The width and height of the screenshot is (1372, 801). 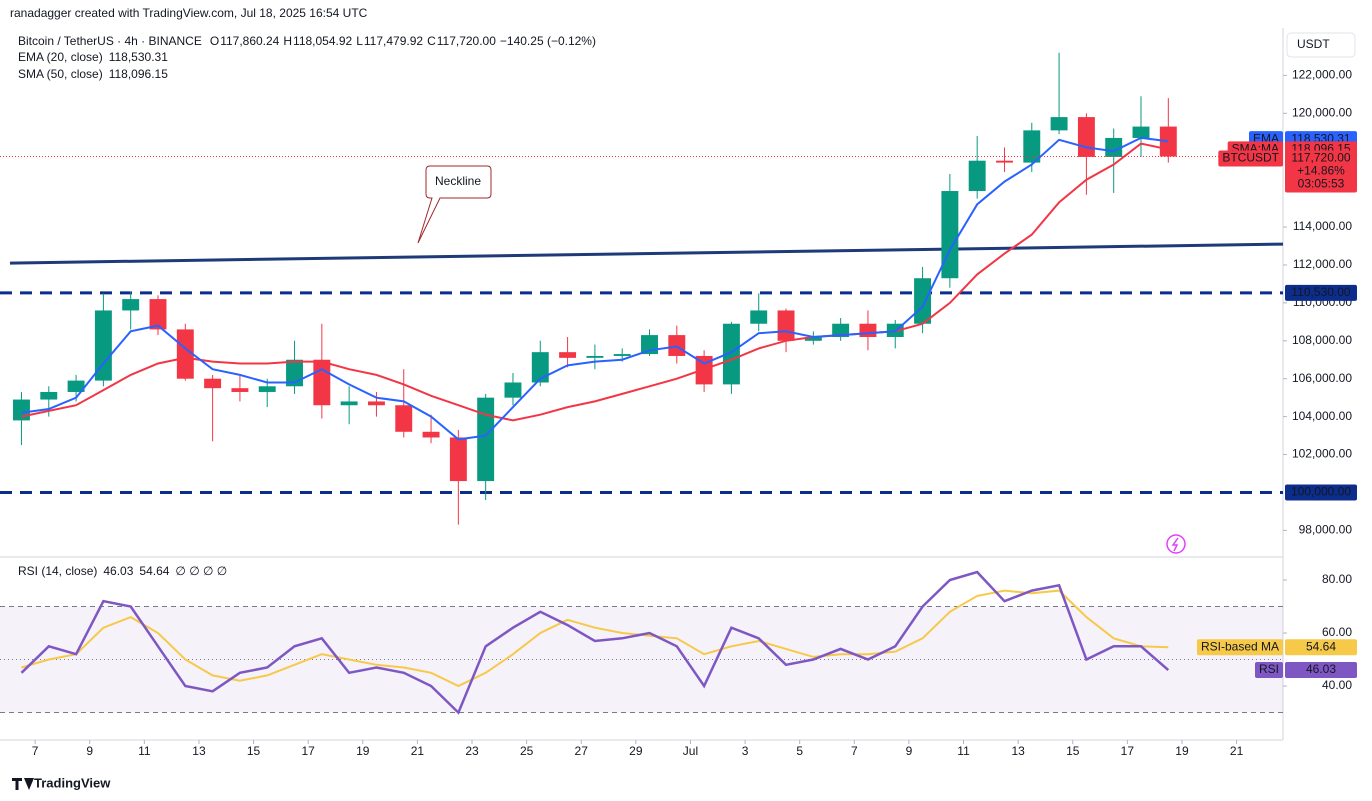 I want to click on x-tick-label: 5, so click(x=799, y=751).